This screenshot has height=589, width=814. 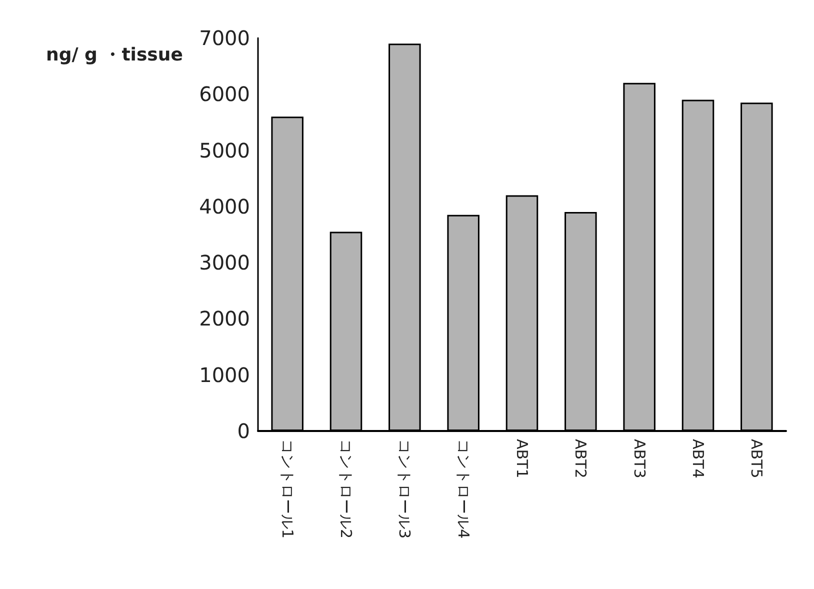 What do you see at coordinates (698, 458) in the screenshot?
I see `x-tick-label: ABT4` at bounding box center [698, 458].